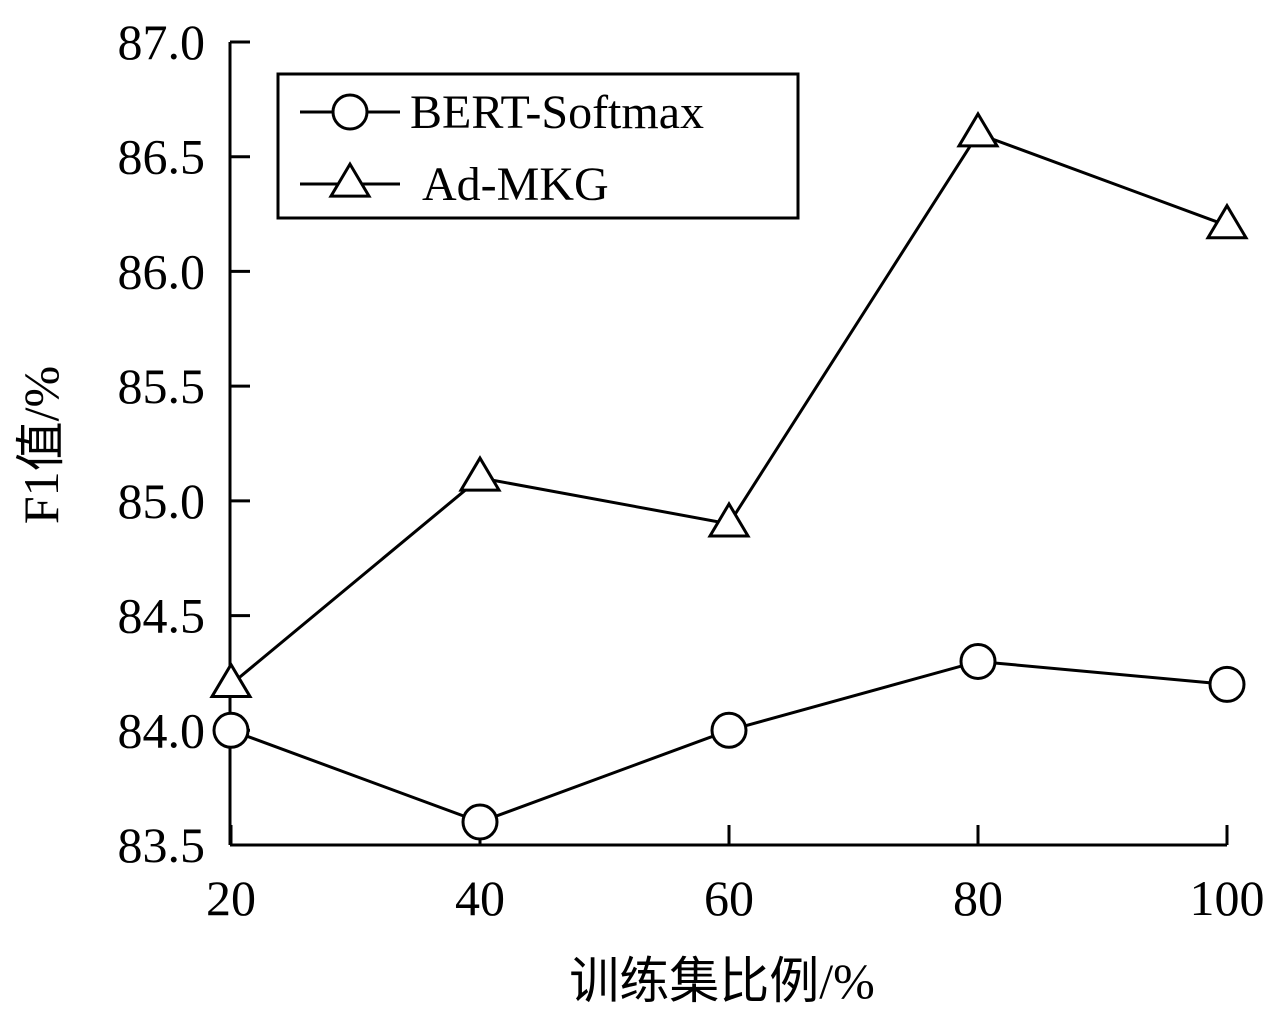  What do you see at coordinates (162, 157) in the screenshot?
I see `y-tick-label: 86.5` at bounding box center [162, 157].